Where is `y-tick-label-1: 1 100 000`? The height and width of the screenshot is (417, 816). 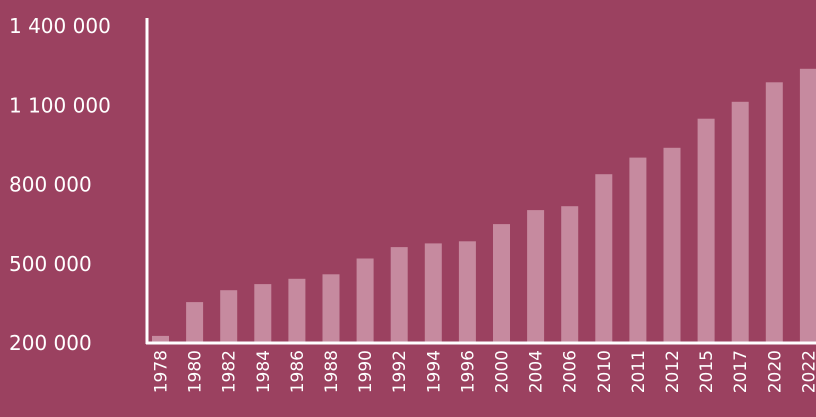 y-tick-label-1: 1 100 000 is located at coordinates (60, 105).